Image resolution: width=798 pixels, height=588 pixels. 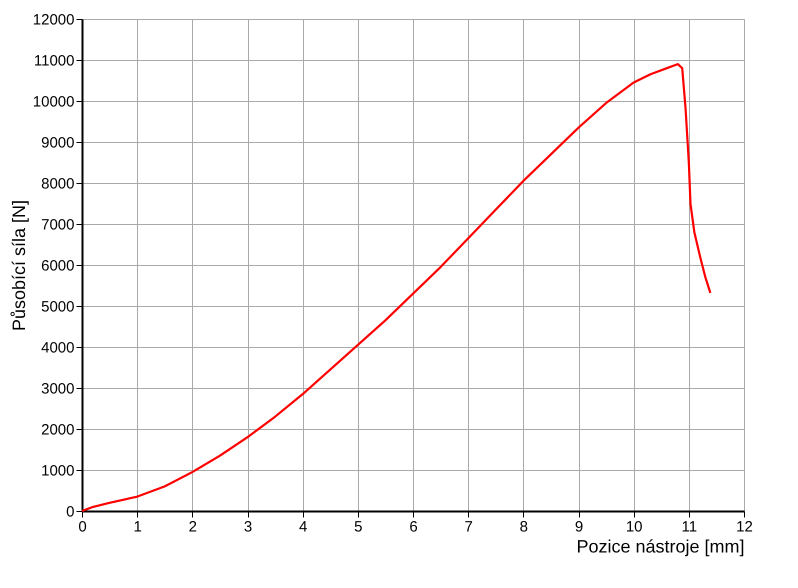 I want to click on x-tick-label: 7, so click(x=468, y=527).